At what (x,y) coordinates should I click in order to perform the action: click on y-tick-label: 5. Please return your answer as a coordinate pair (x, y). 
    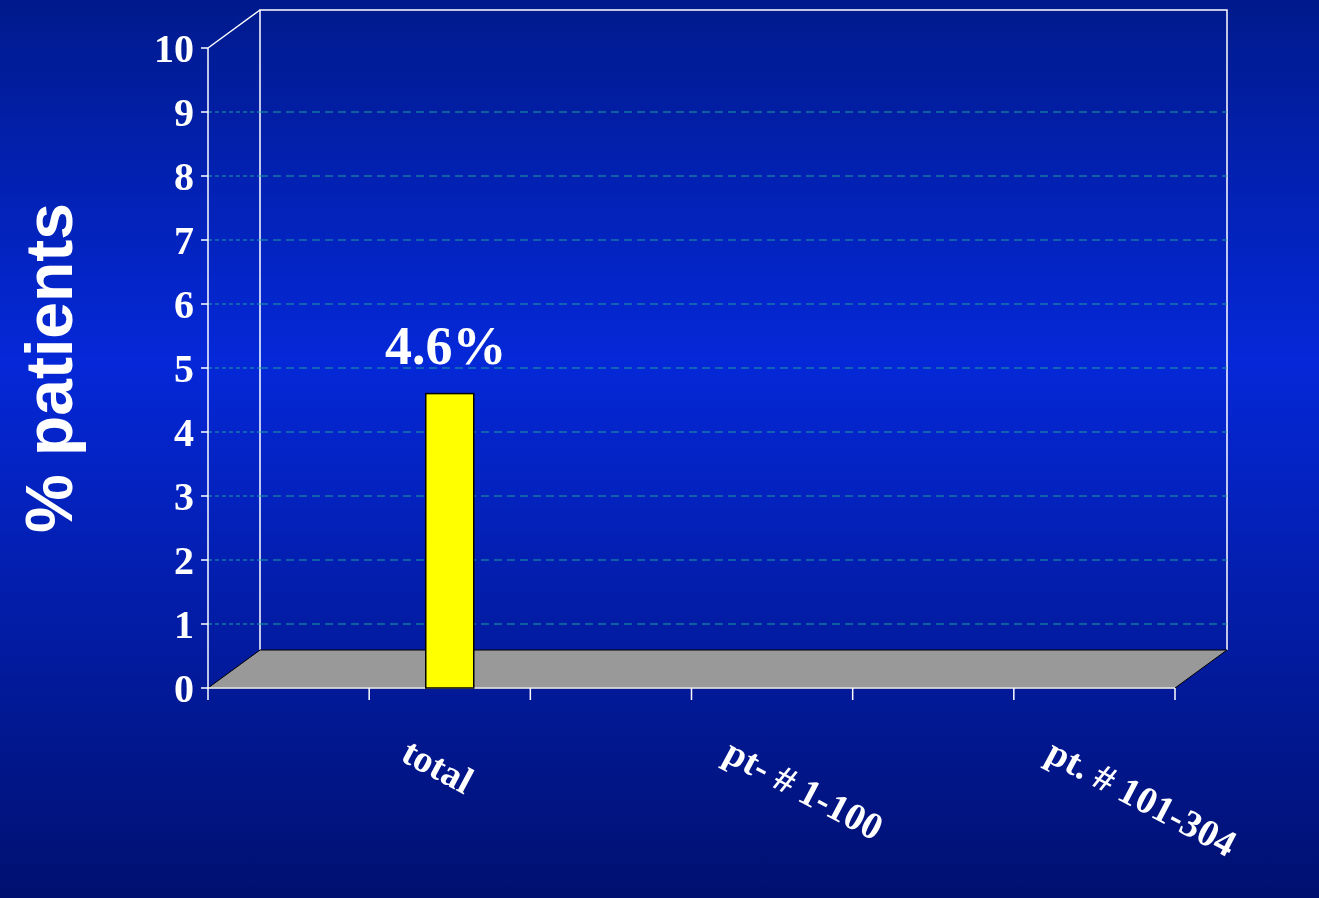
    Looking at the image, I should click on (184, 368).